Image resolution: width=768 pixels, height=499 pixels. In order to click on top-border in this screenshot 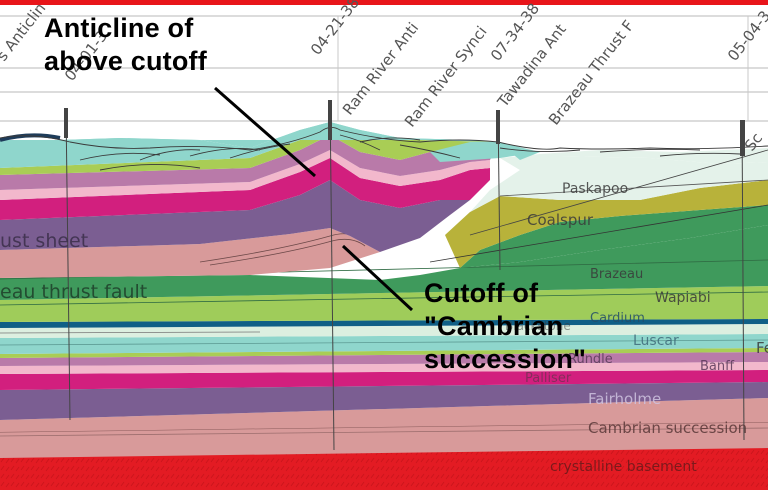, I will do `click(384, 2)`.